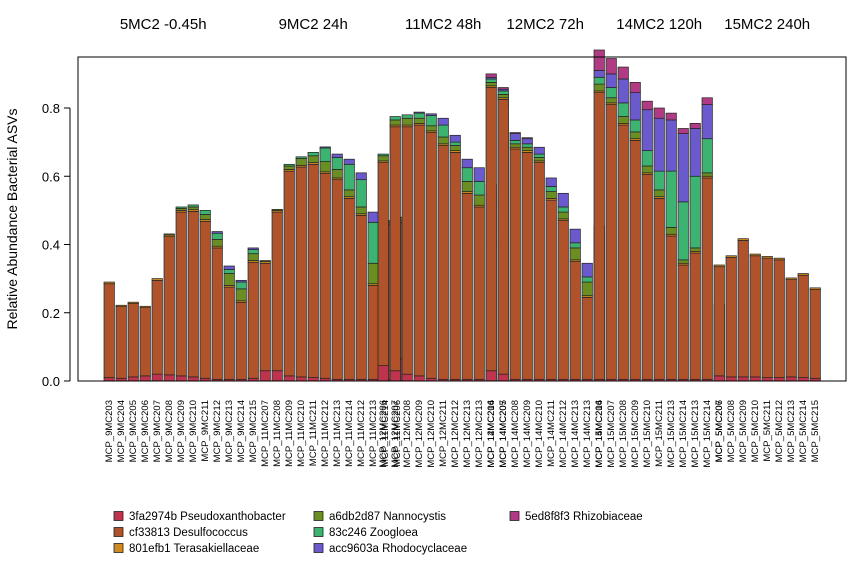 This screenshot has height=576, width=864. I want to click on x-tick-label: MCP_9MC204, so click(121, 431).